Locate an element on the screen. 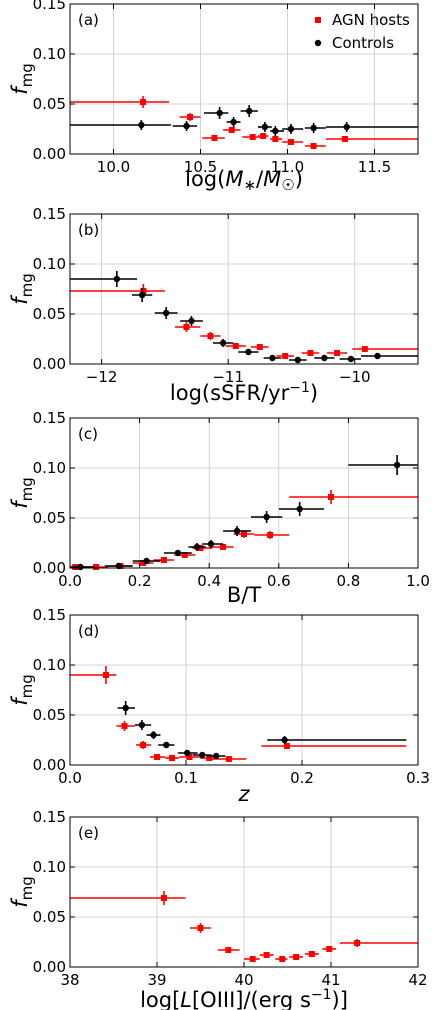 The width and height of the screenshot is (436, 1010). y-axis-label: fmg is located at coordinates (22, 79).